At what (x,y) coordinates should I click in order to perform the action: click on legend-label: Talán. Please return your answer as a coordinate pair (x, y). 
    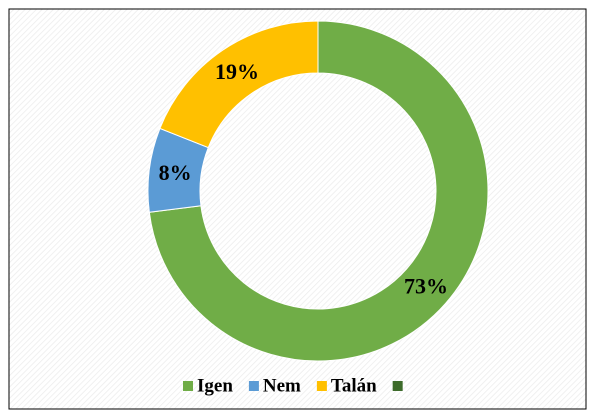
    Looking at the image, I should click on (354, 385).